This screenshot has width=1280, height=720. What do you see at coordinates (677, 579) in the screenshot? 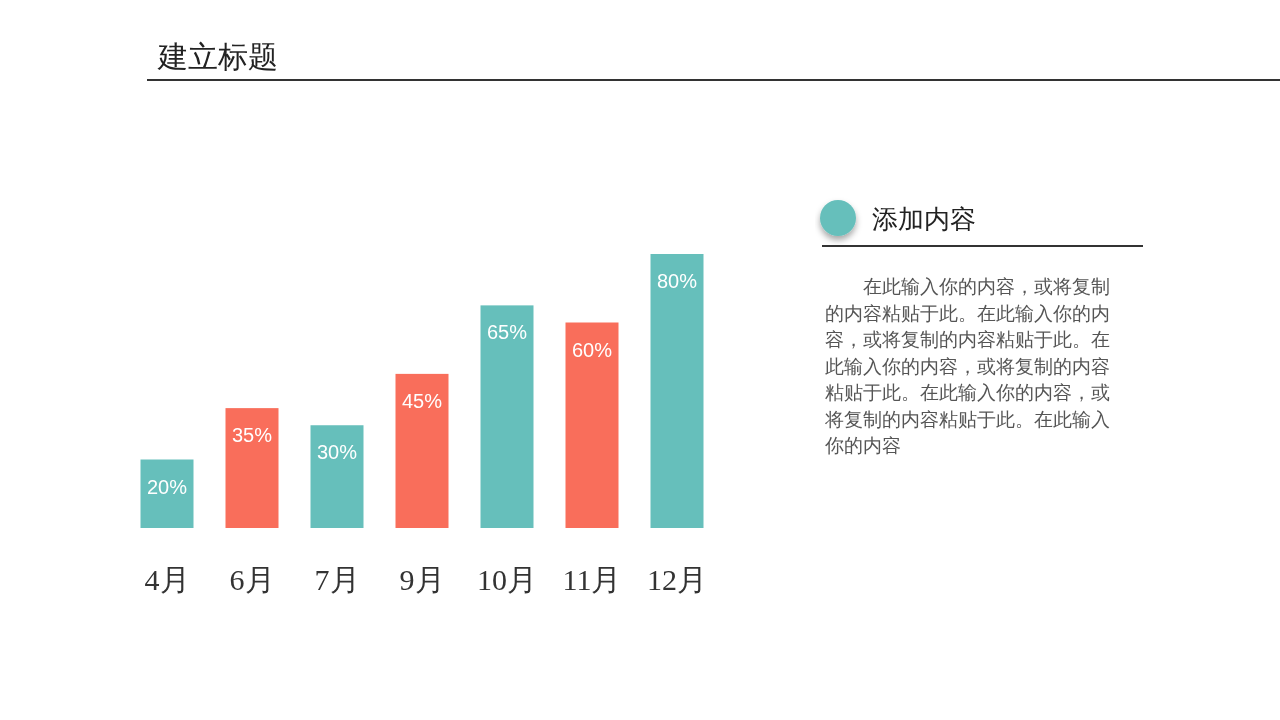
I see `x-tick-label: 12月` at bounding box center [677, 579].